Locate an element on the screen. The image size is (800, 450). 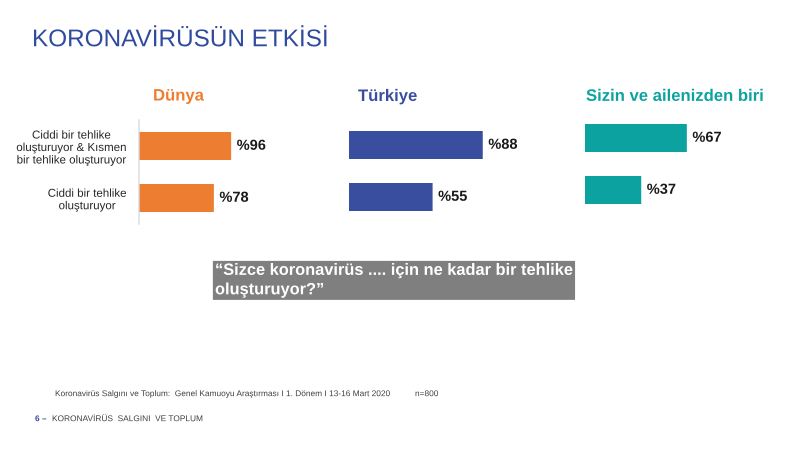
y-tick-label: Ciddi bir tehlike oluşturuyor is located at coordinates (87, 200).